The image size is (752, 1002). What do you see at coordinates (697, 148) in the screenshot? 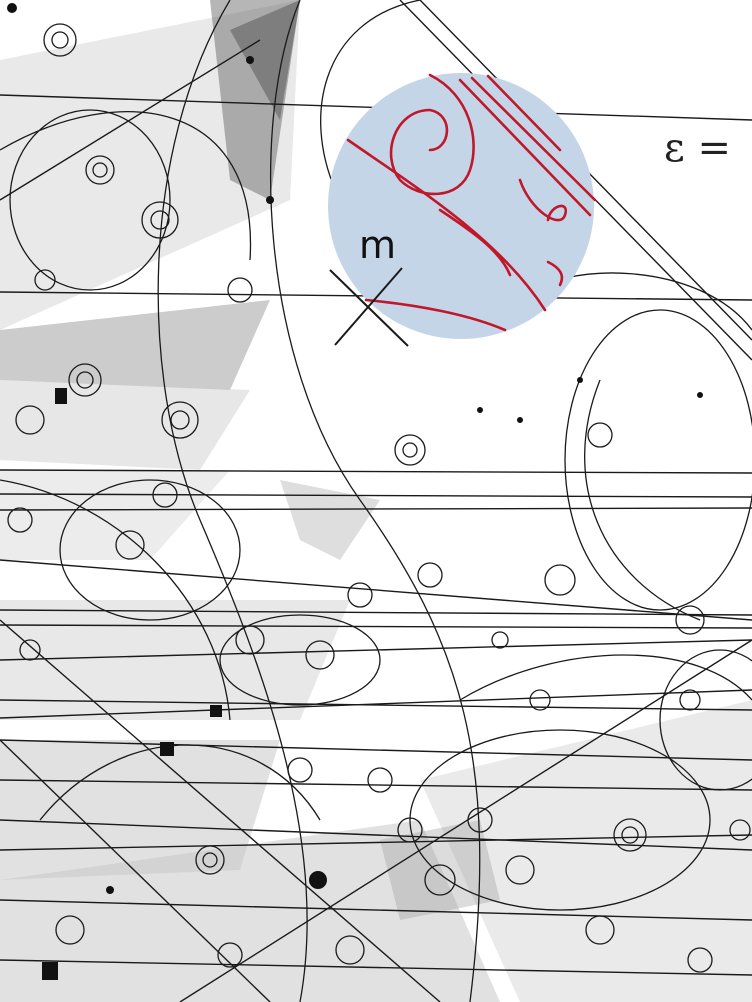
I see `formula-fragment: ε =` at bounding box center [697, 148].